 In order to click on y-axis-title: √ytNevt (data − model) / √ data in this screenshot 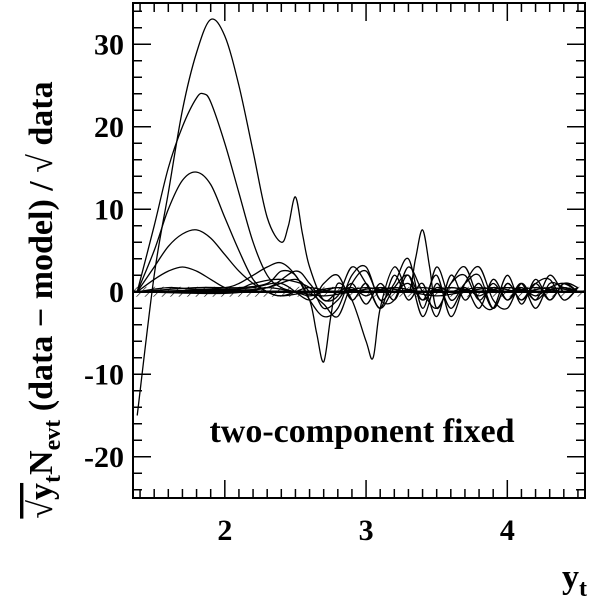, I will do `click(44, 299)`.